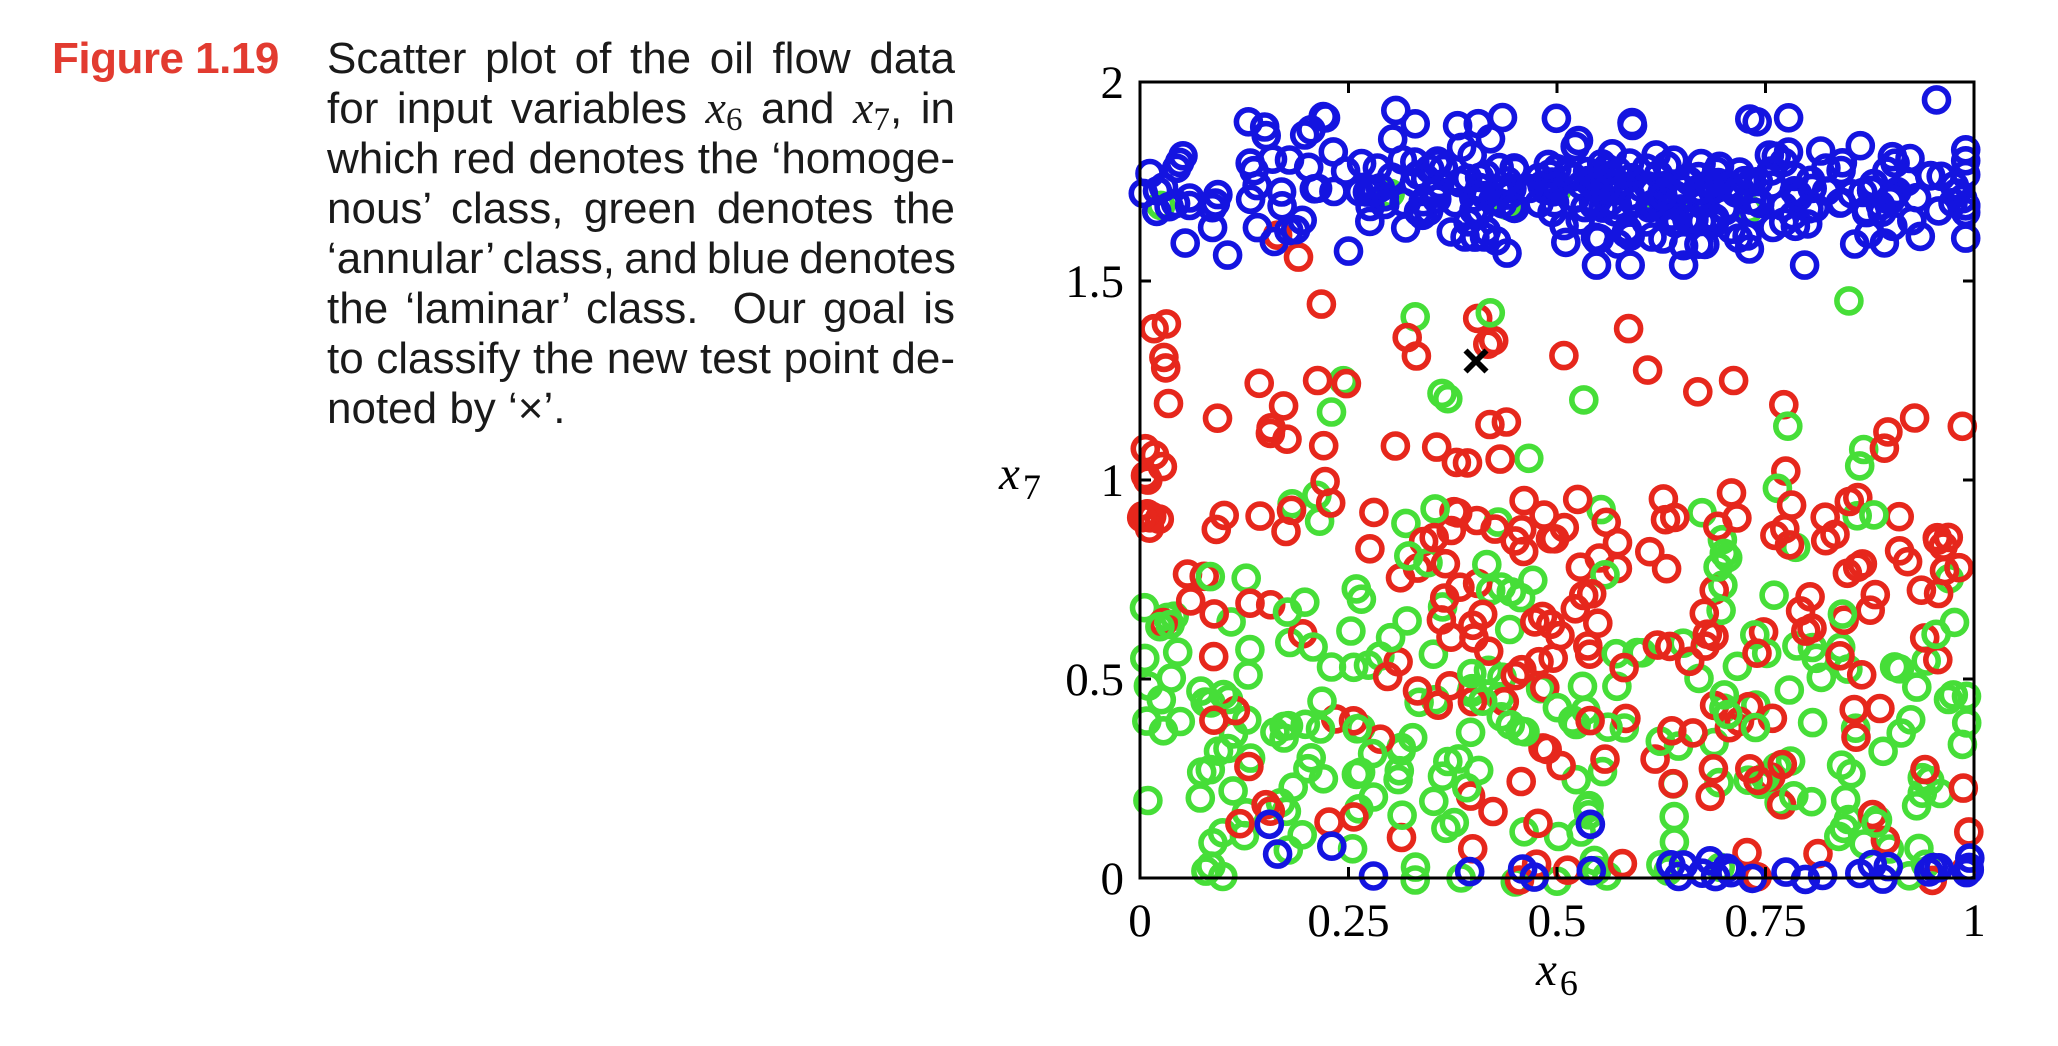 The image size is (2058, 1046). Describe the element at coordinates (1019, 477) in the screenshot. I see `svg-text: x7` at that location.